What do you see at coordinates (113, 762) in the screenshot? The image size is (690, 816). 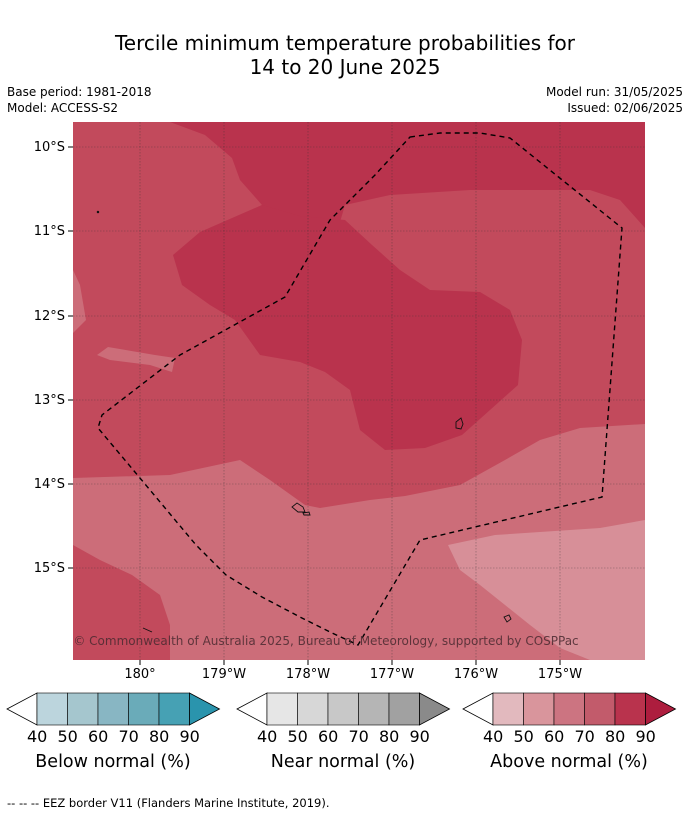 I see `below-normal-label: Below normal (%)` at bounding box center [113, 762].